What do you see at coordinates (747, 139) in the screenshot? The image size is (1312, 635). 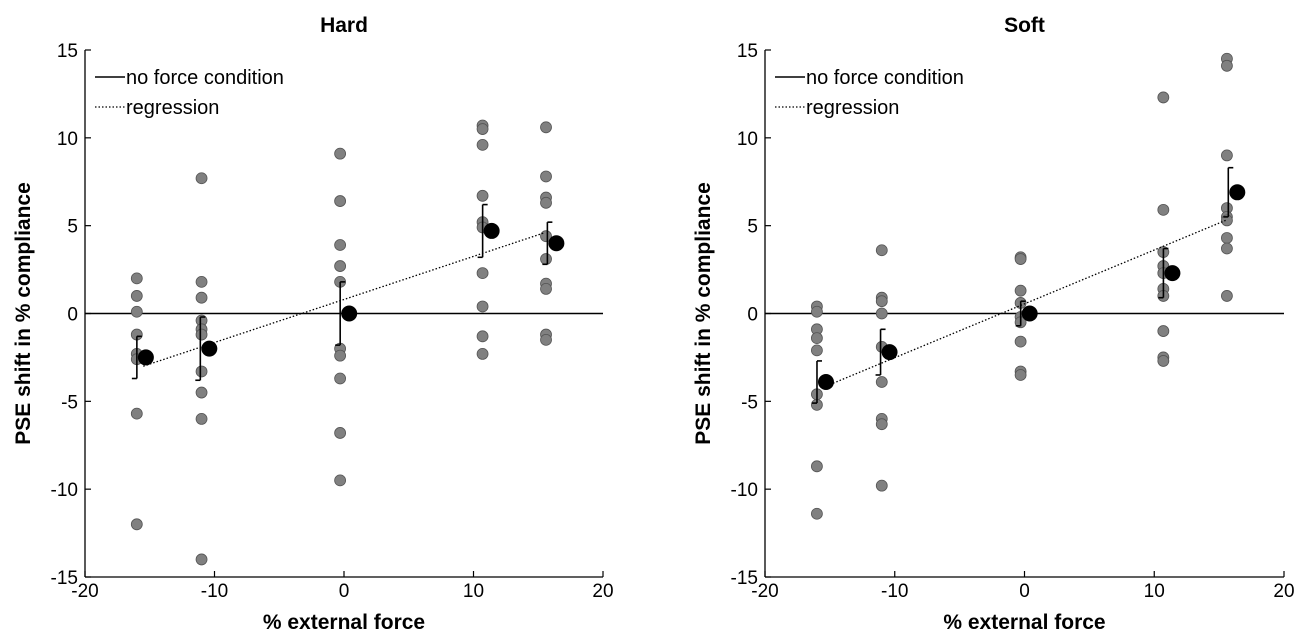 I see `y-tick-label: 10` at bounding box center [747, 139].